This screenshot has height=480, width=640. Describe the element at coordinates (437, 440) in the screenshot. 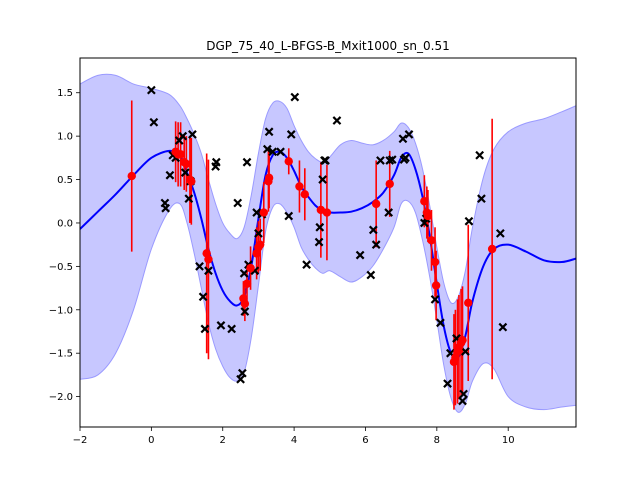

I see `x-tick-label: 8` at that location.